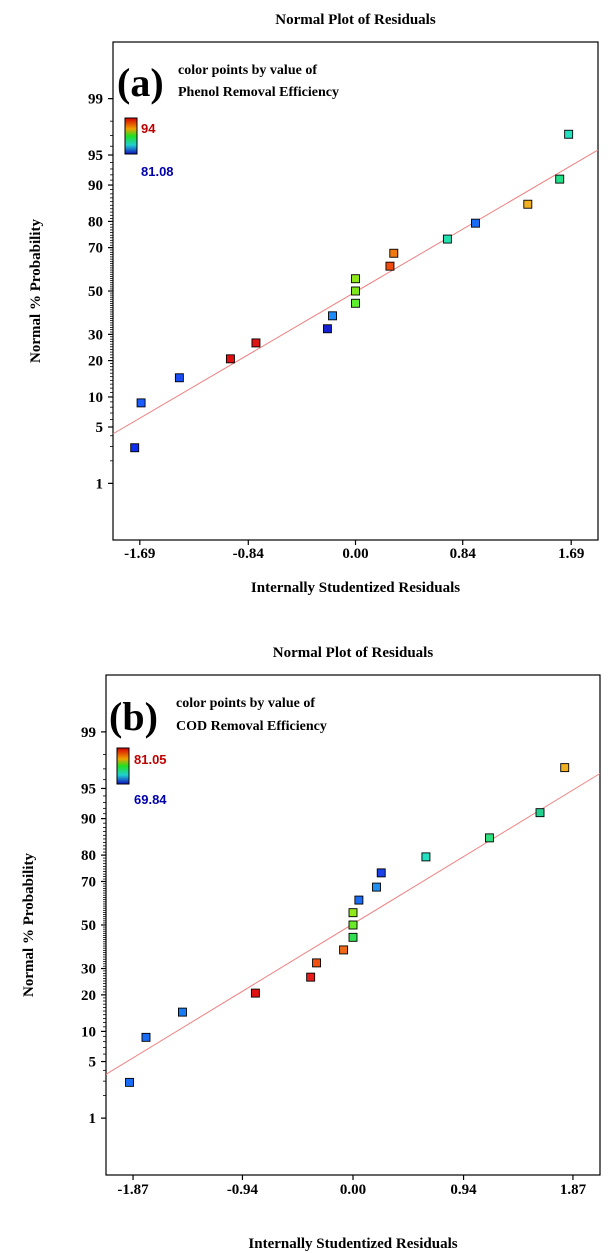 The width and height of the screenshot is (608, 1253). What do you see at coordinates (571, 554) in the screenshot?
I see `x-tick-label: 1.69` at bounding box center [571, 554].